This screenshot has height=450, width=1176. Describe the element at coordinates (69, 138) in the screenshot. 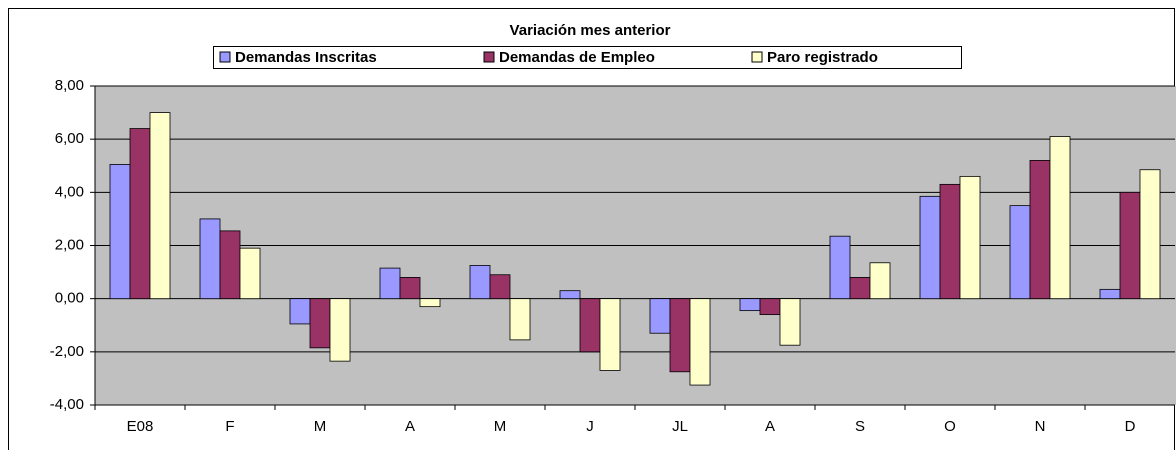

I see `y-tick-label: 6,00` at that location.